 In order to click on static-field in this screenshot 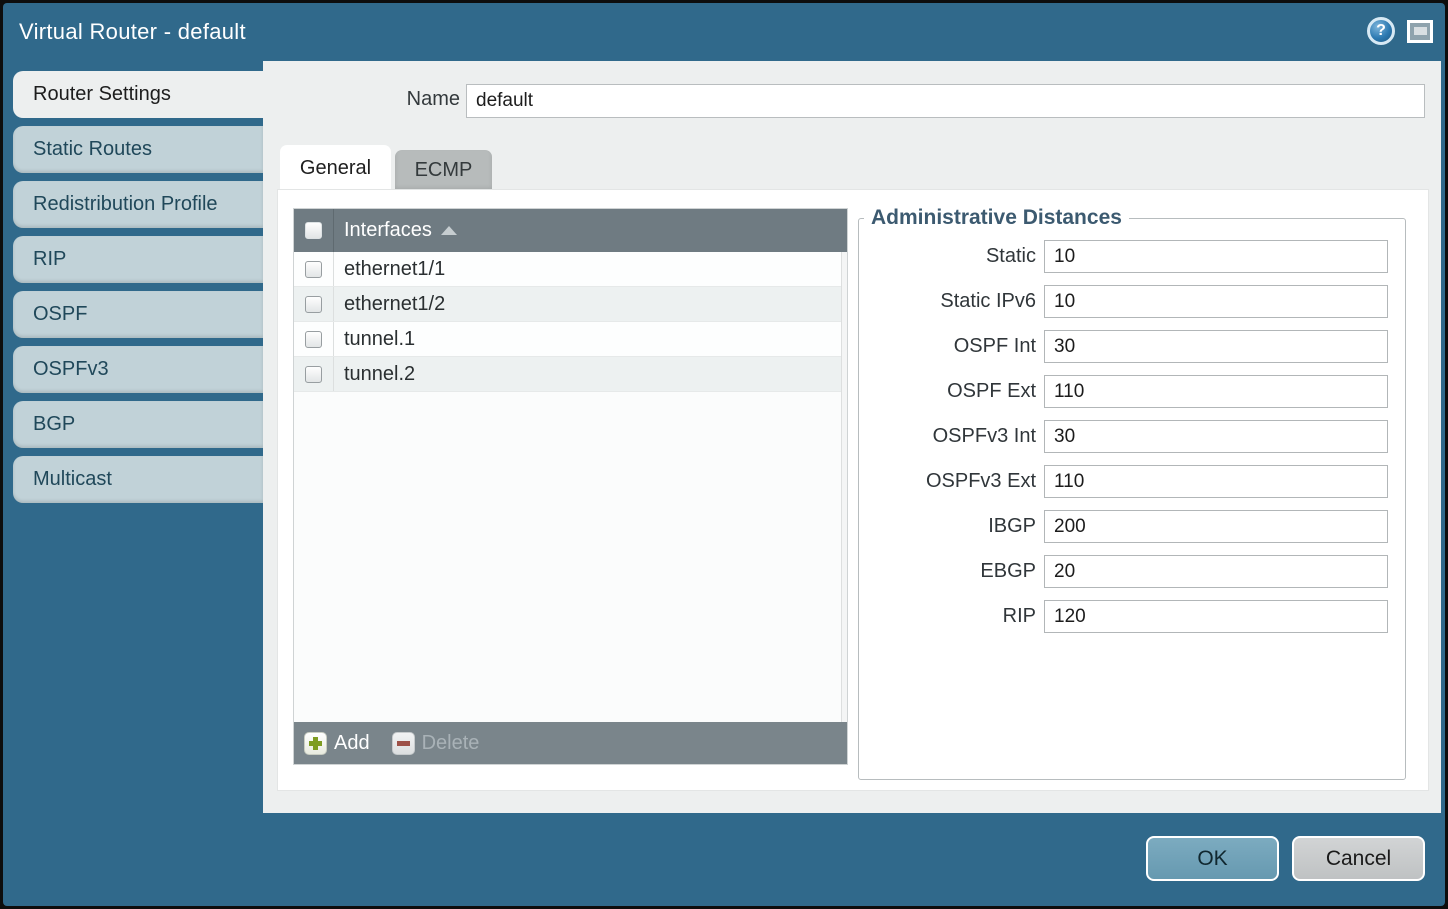, I will do `click(1216, 256)`.